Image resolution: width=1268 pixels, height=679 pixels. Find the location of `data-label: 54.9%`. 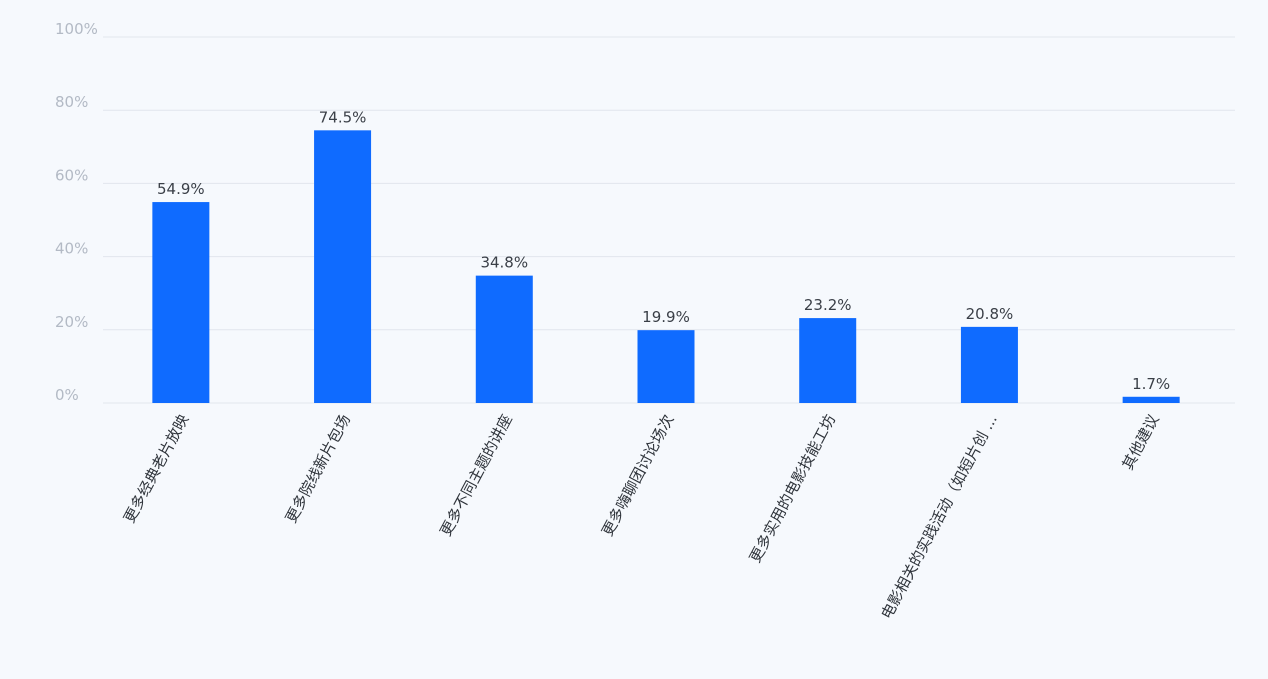

data-label: 54.9% is located at coordinates (181, 189).